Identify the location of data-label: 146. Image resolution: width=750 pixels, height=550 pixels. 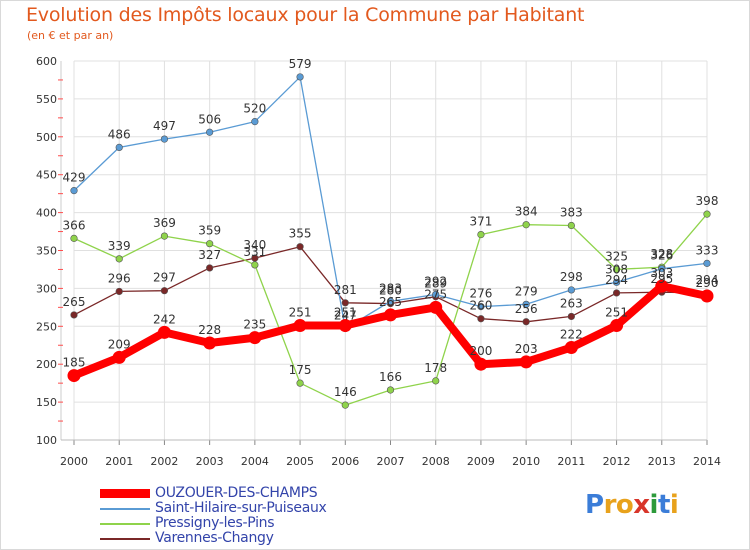
(345, 392).